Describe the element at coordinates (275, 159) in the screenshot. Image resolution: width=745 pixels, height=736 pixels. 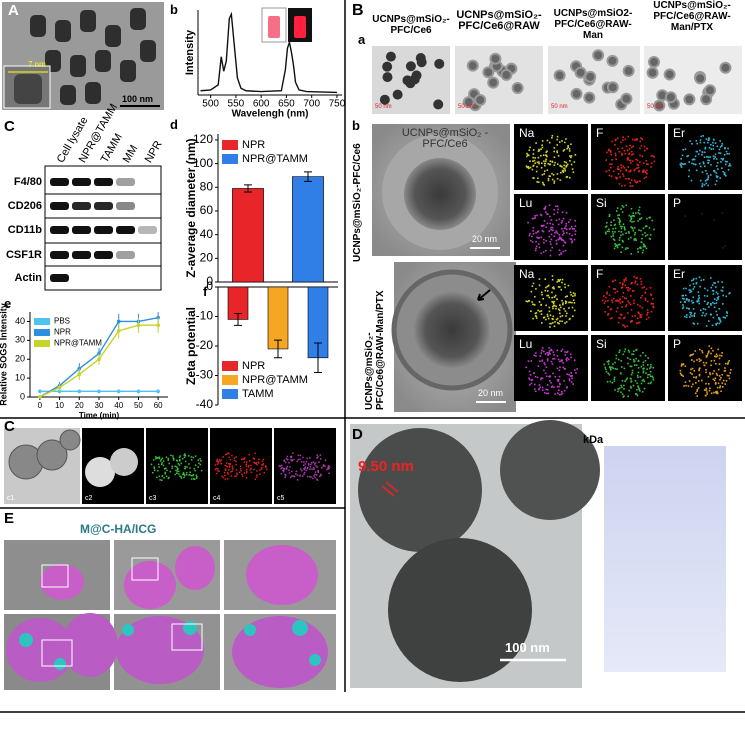
I see `legend-label: NPR@TAMM` at that location.